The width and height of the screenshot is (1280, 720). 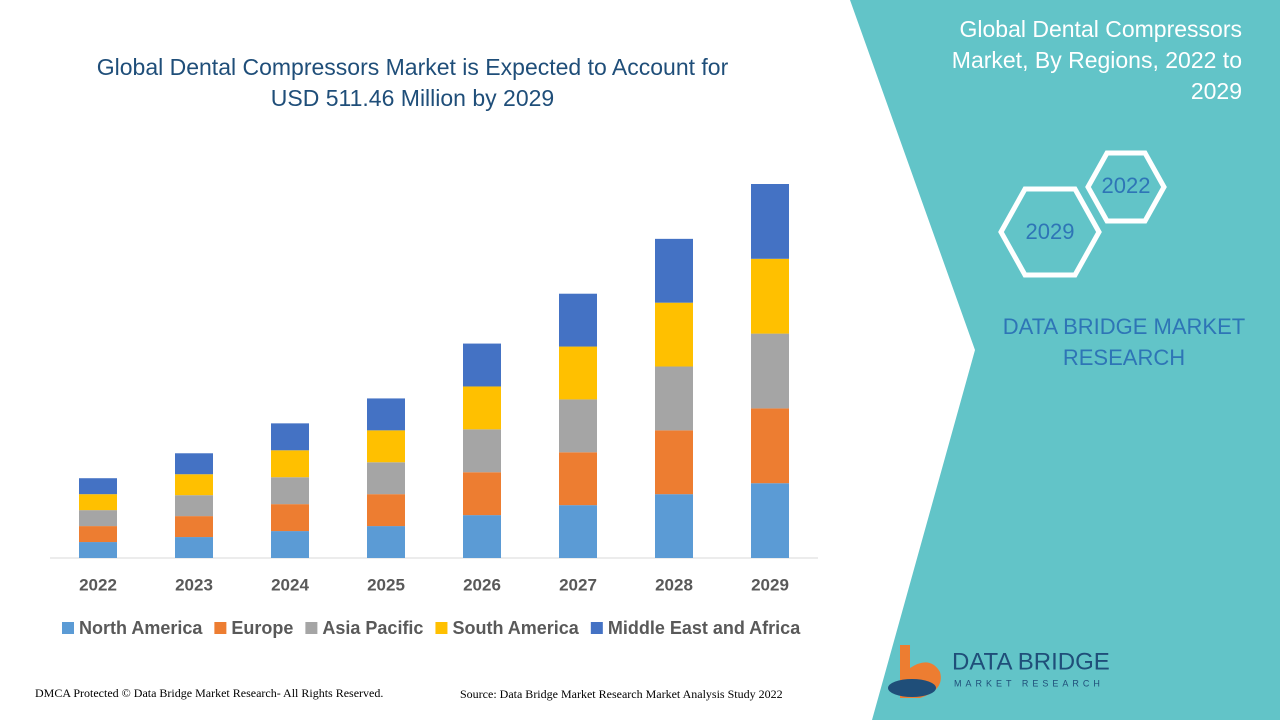 What do you see at coordinates (770, 584) in the screenshot?
I see `x-tick-label: 2029` at bounding box center [770, 584].